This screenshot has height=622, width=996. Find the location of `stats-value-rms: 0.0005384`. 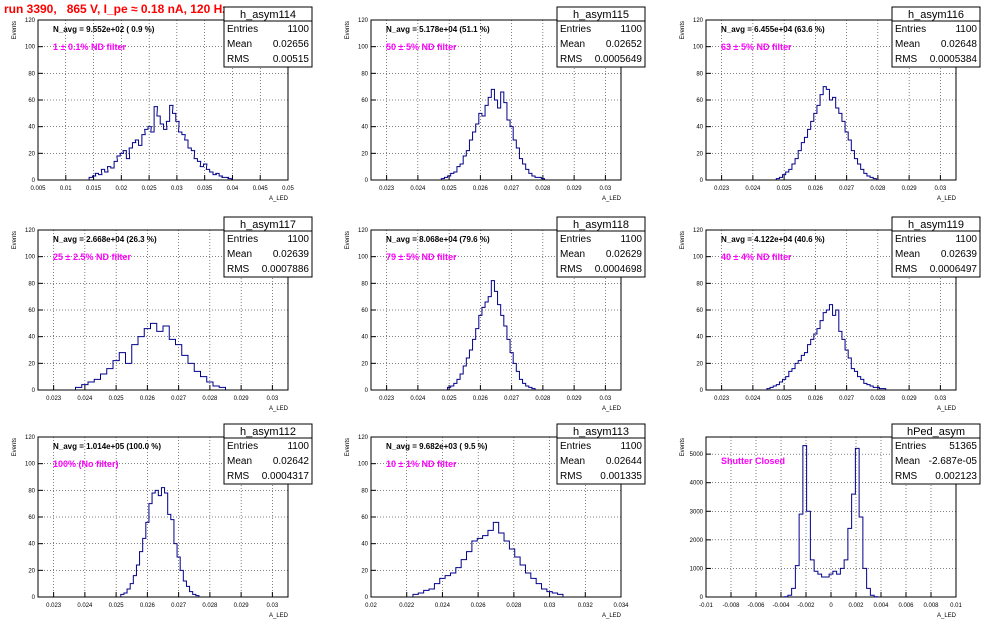

stats-value-rms: 0.0005384 is located at coordinates (954, 59).